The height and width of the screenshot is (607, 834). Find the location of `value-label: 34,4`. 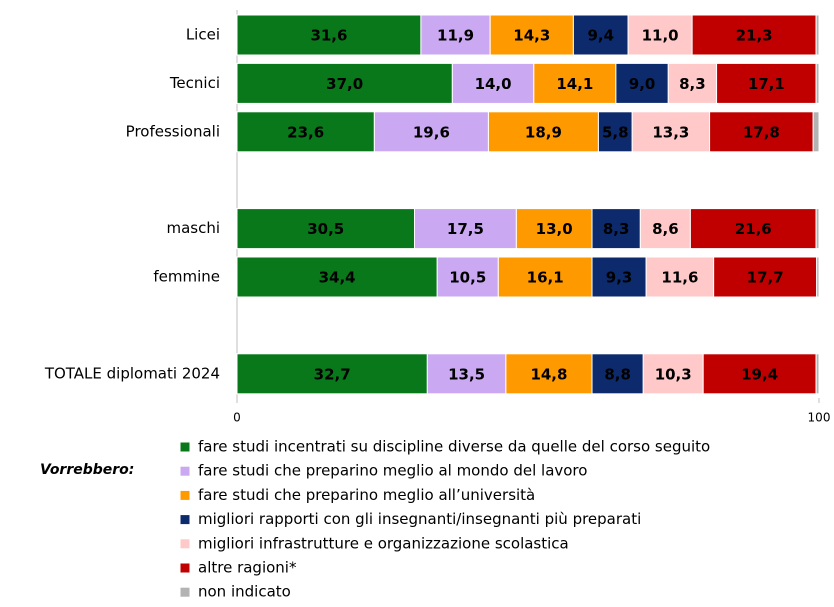

value-label: 34,4 is located at coordinates (337, 278).